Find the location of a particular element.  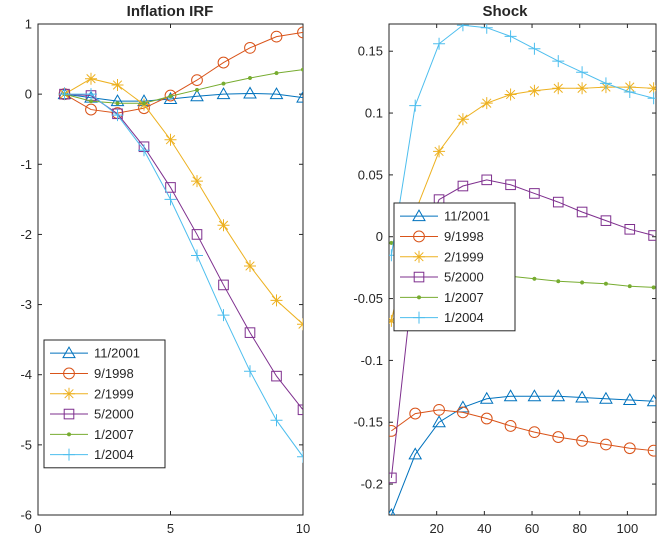

legend-label-2-1999: 2/1999 is located at coordinates (464, 256).